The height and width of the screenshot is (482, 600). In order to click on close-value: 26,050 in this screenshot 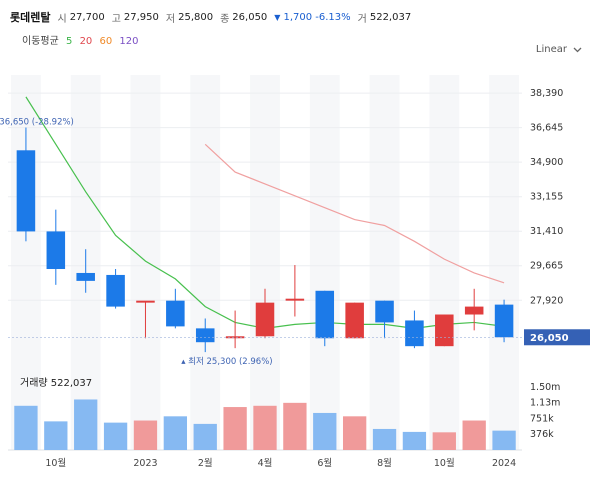, I will do `click(250, 17)`.